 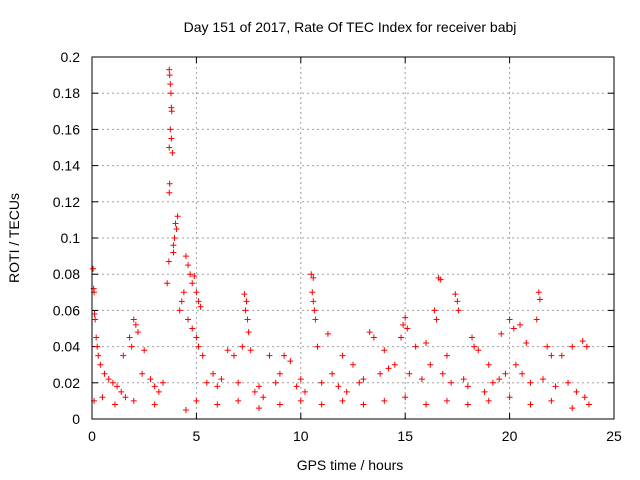 I want to click on y-tick-label: 0.16, so click(x=66, y=129).